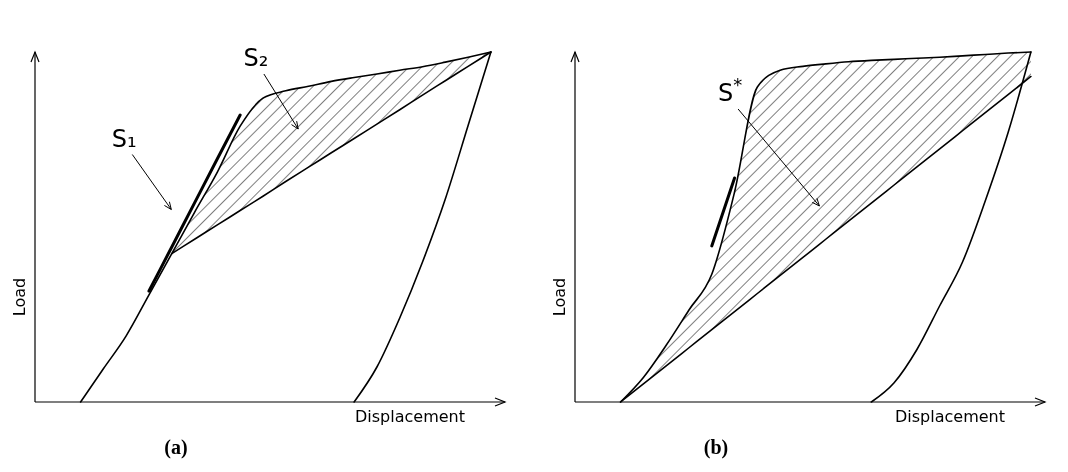  Describe the element at coordinates (124, 138) in the screenshot. I see `annotation: S₁` at that location.